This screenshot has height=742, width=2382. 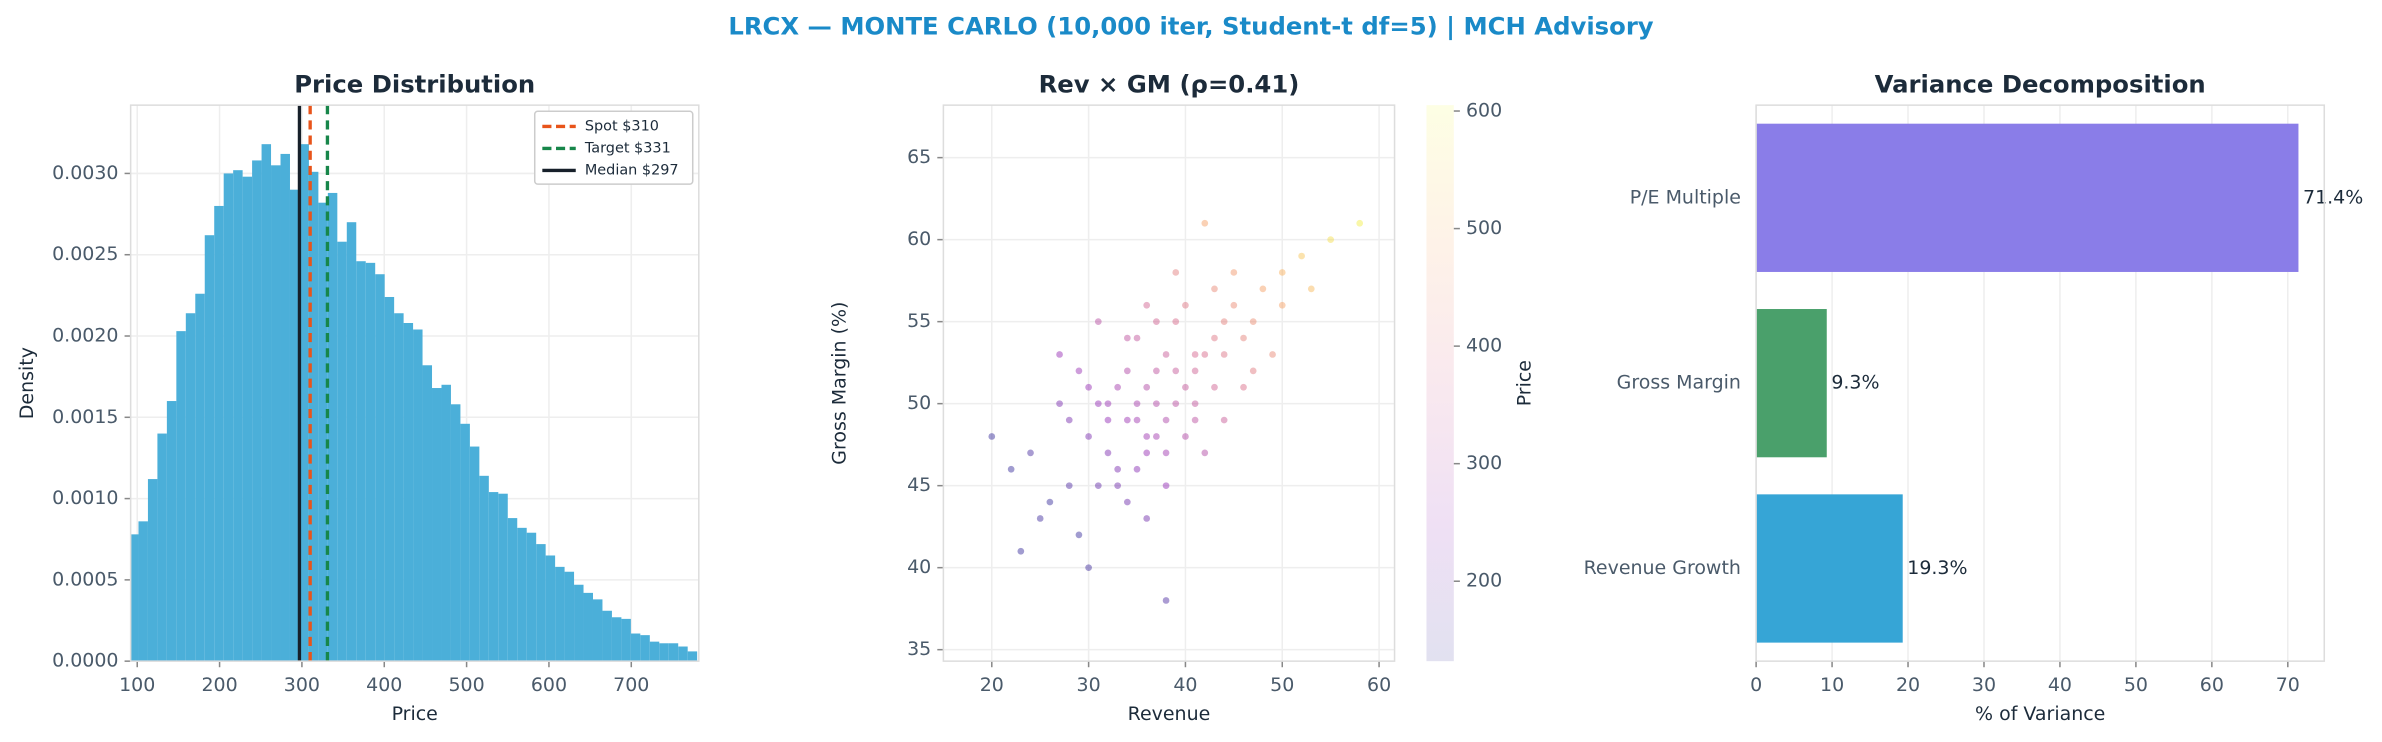 I want to click on y-tick-label: 45, so click(x=919, y=485).